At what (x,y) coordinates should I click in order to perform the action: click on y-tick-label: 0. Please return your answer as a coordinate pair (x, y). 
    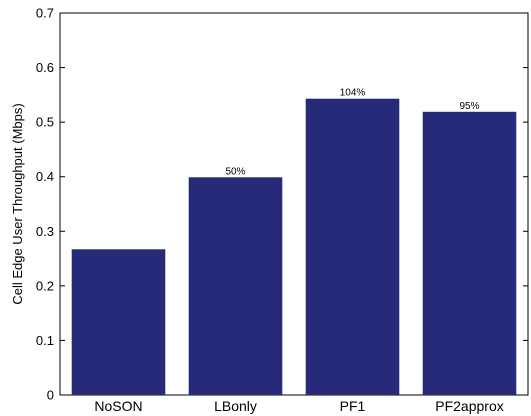
    Looking at the image, I should click on (50, 395).